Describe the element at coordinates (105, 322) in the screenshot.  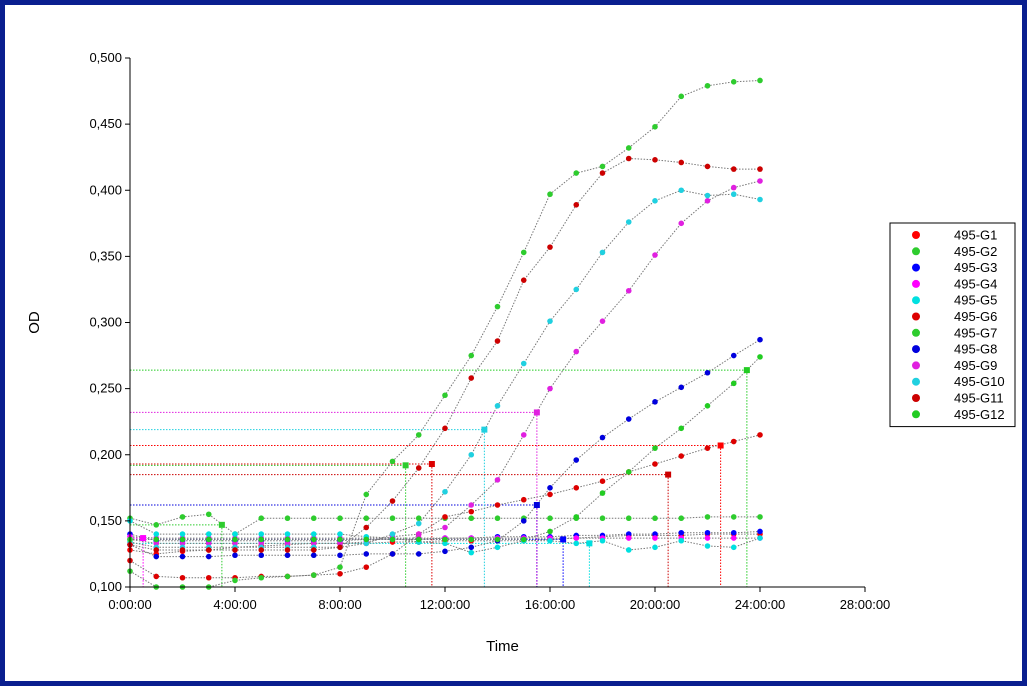
I see `y-tick-label: 0,300` at that location.